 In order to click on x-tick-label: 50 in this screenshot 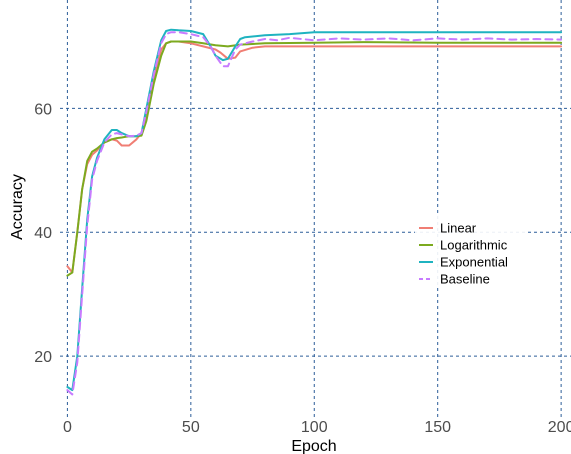, I will do `click(191, 427)`.